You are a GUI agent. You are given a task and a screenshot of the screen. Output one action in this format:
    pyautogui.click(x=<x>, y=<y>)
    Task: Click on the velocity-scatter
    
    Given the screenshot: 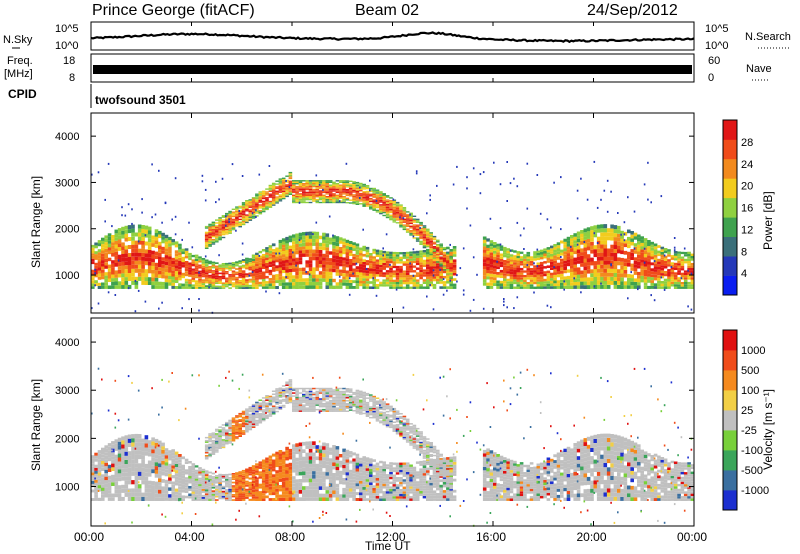 What is the action you would take?
    pyautogui.click(x=155, y=447)
    